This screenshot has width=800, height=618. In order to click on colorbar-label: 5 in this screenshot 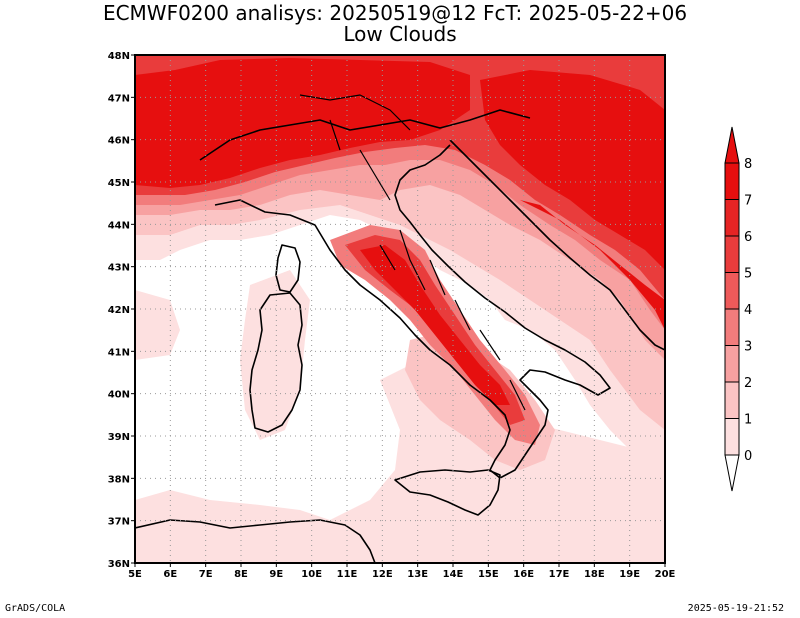, I will do `click(748, 274)`.